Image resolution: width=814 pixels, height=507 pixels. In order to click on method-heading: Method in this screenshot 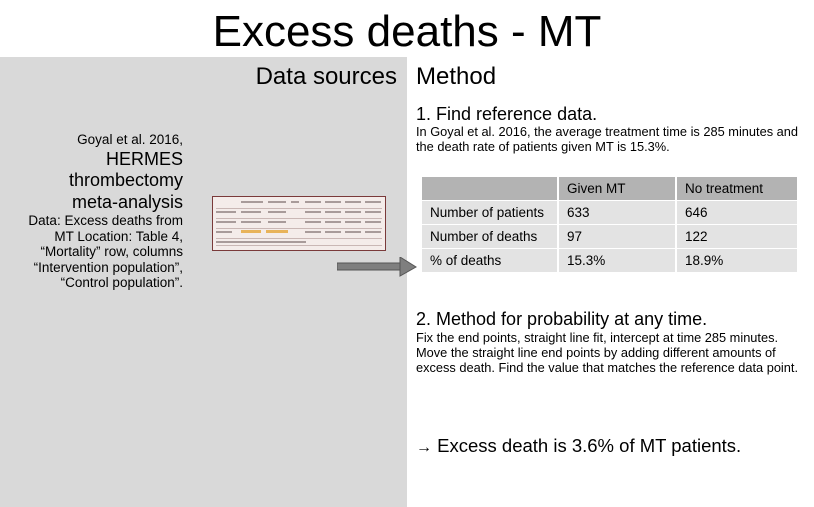, I will do `click(456, 76)`.